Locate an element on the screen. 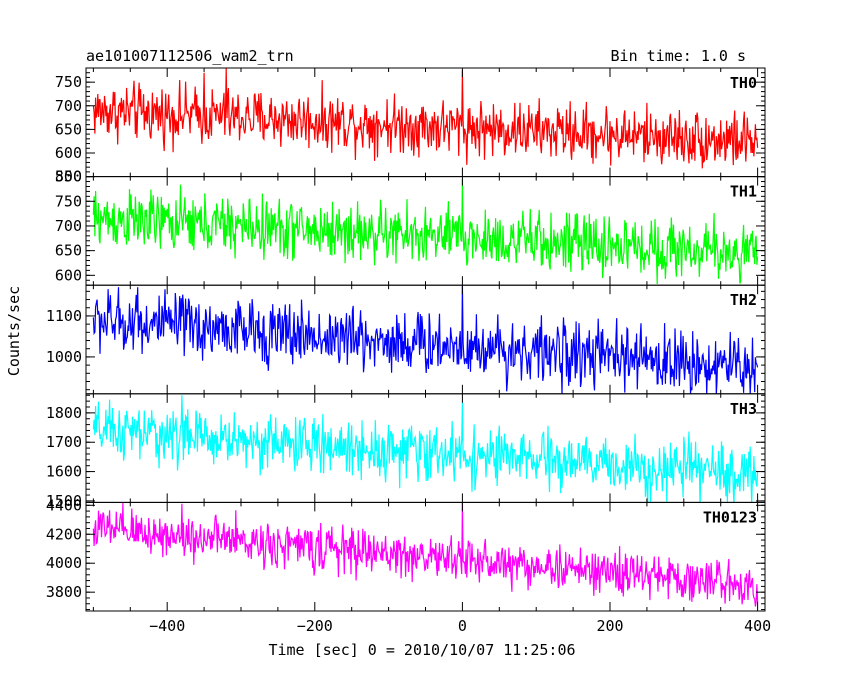  plot-title: ae101007112506_wam2_trn is located at coordinates (190, 56).